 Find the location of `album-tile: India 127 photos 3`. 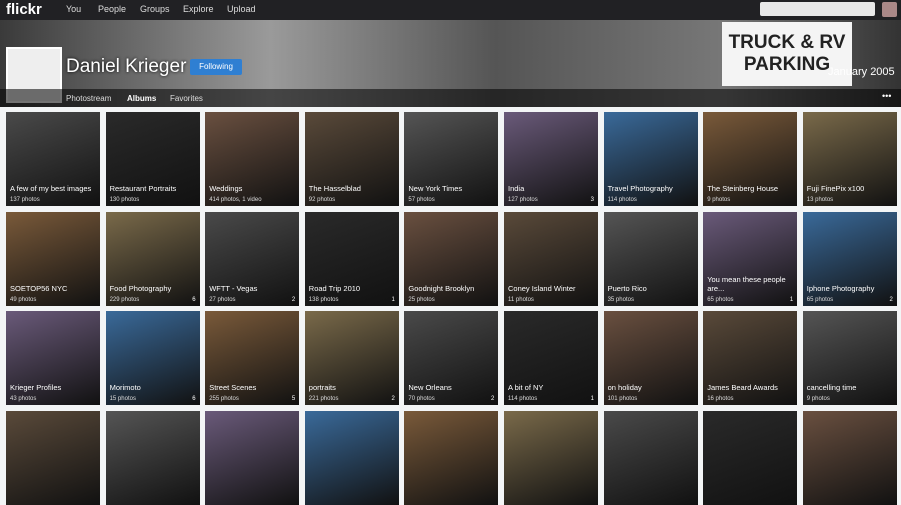

album-tile: India 127 photos 3 is located at coordinates (551, 159).